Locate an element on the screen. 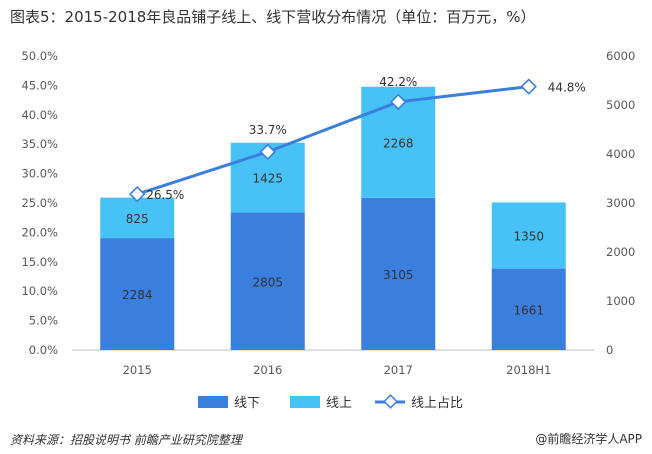  legend-label: 线下 is located at coordinates (247, 403).